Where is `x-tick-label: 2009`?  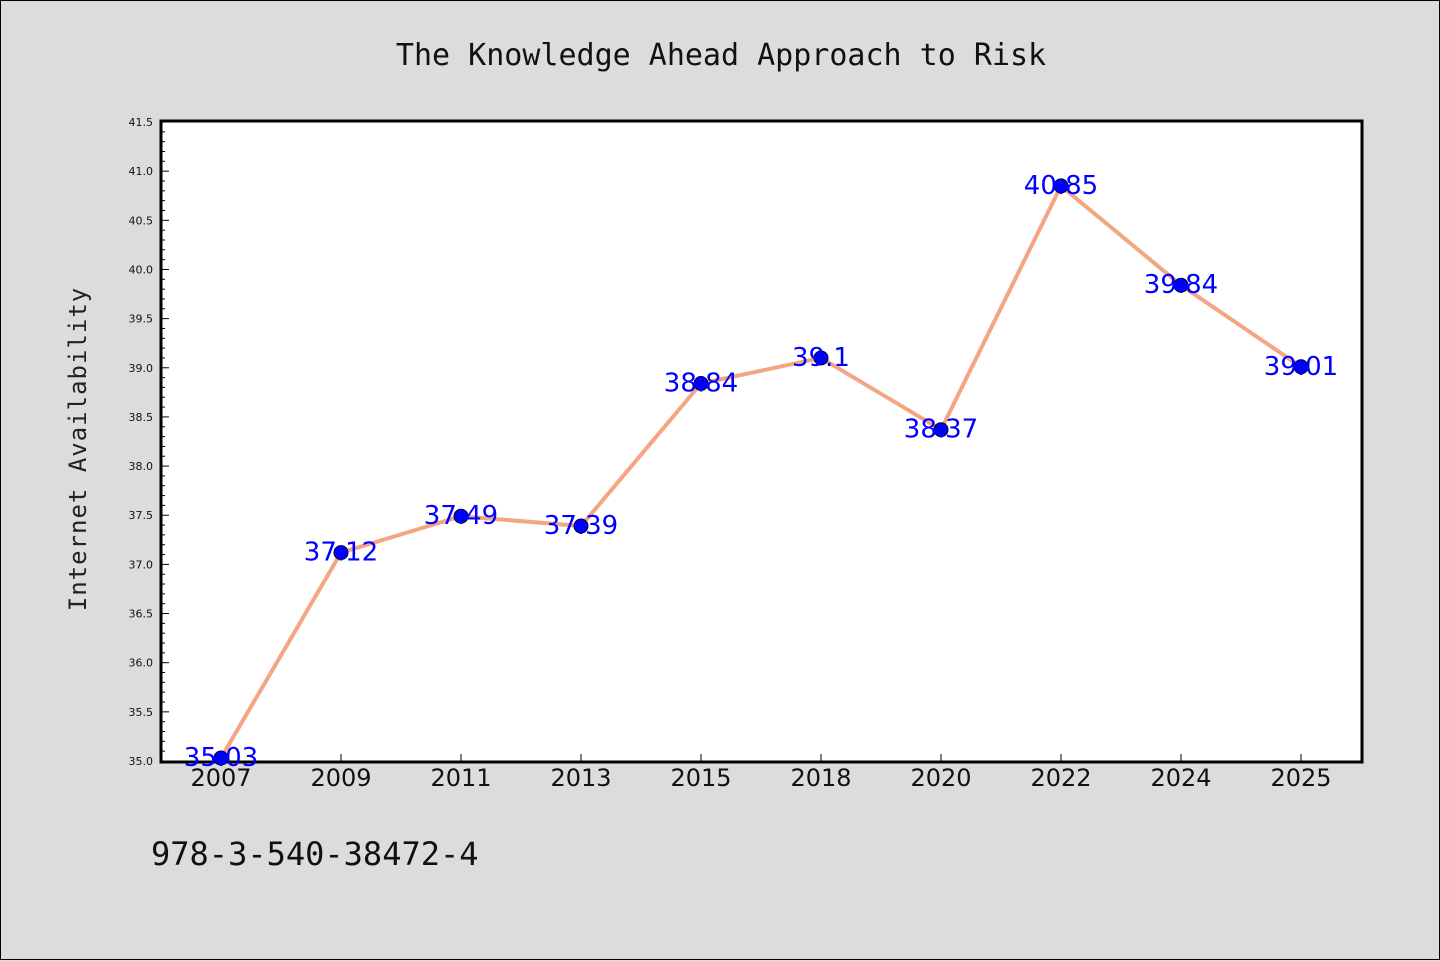
x-tick-label: 2009 is located at coordinates (340, 778).